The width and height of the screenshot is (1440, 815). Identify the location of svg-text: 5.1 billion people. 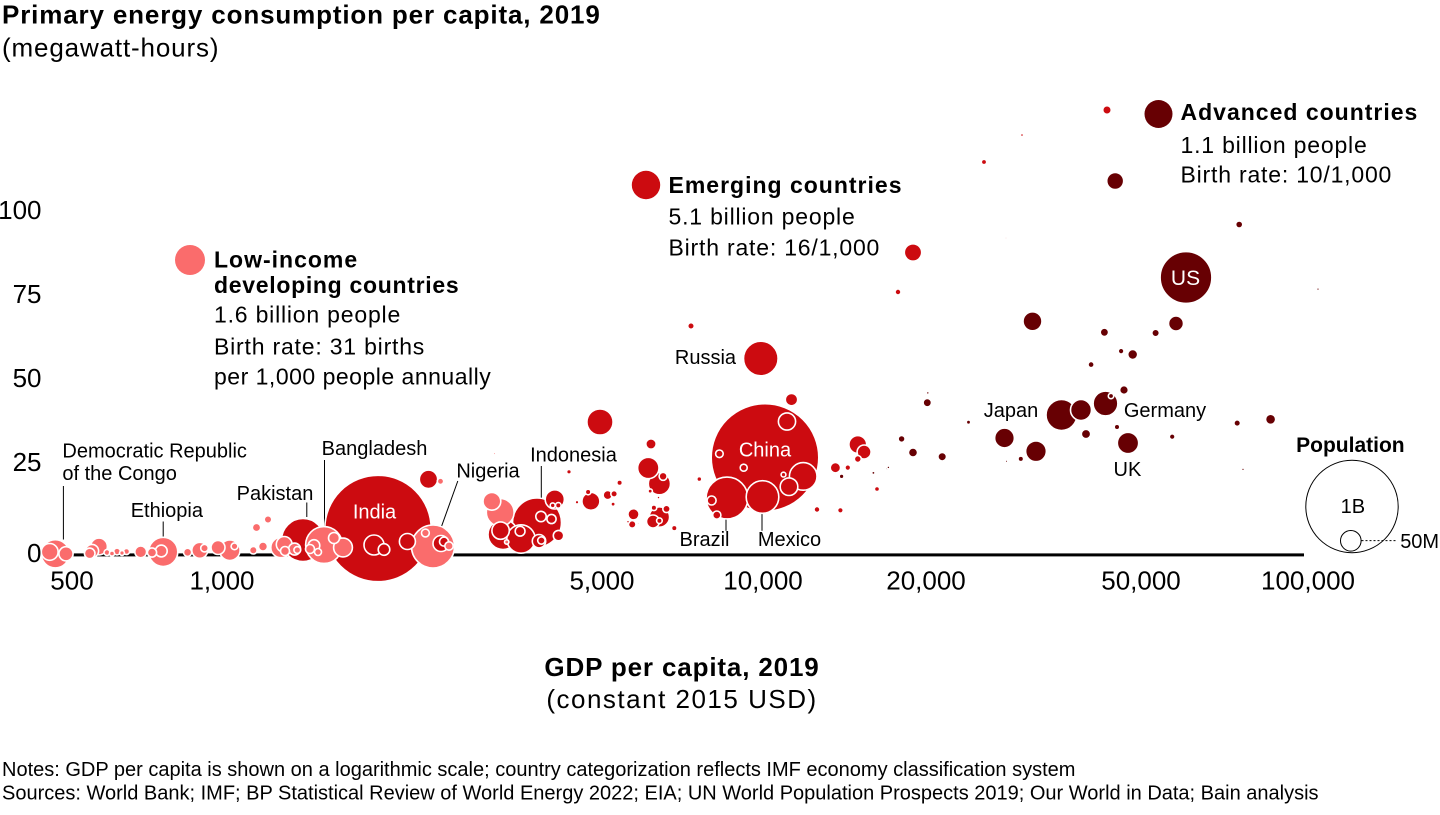
(762, 217).